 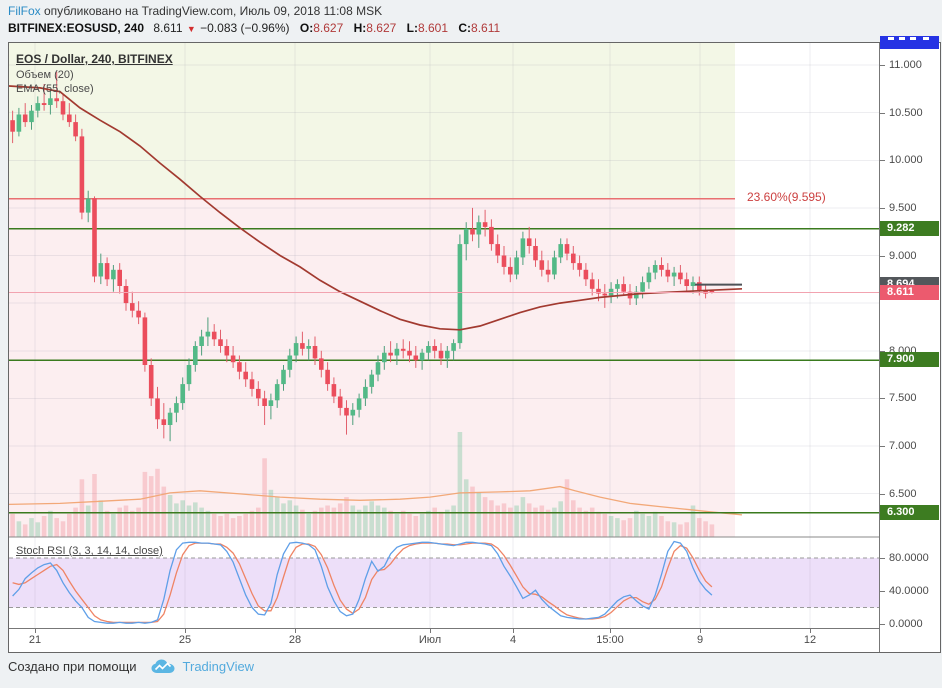 What do you see at coordinates (513, 640) in the screenshot?
I see `time-axis-label: 4` at bounding box center [513, 640].